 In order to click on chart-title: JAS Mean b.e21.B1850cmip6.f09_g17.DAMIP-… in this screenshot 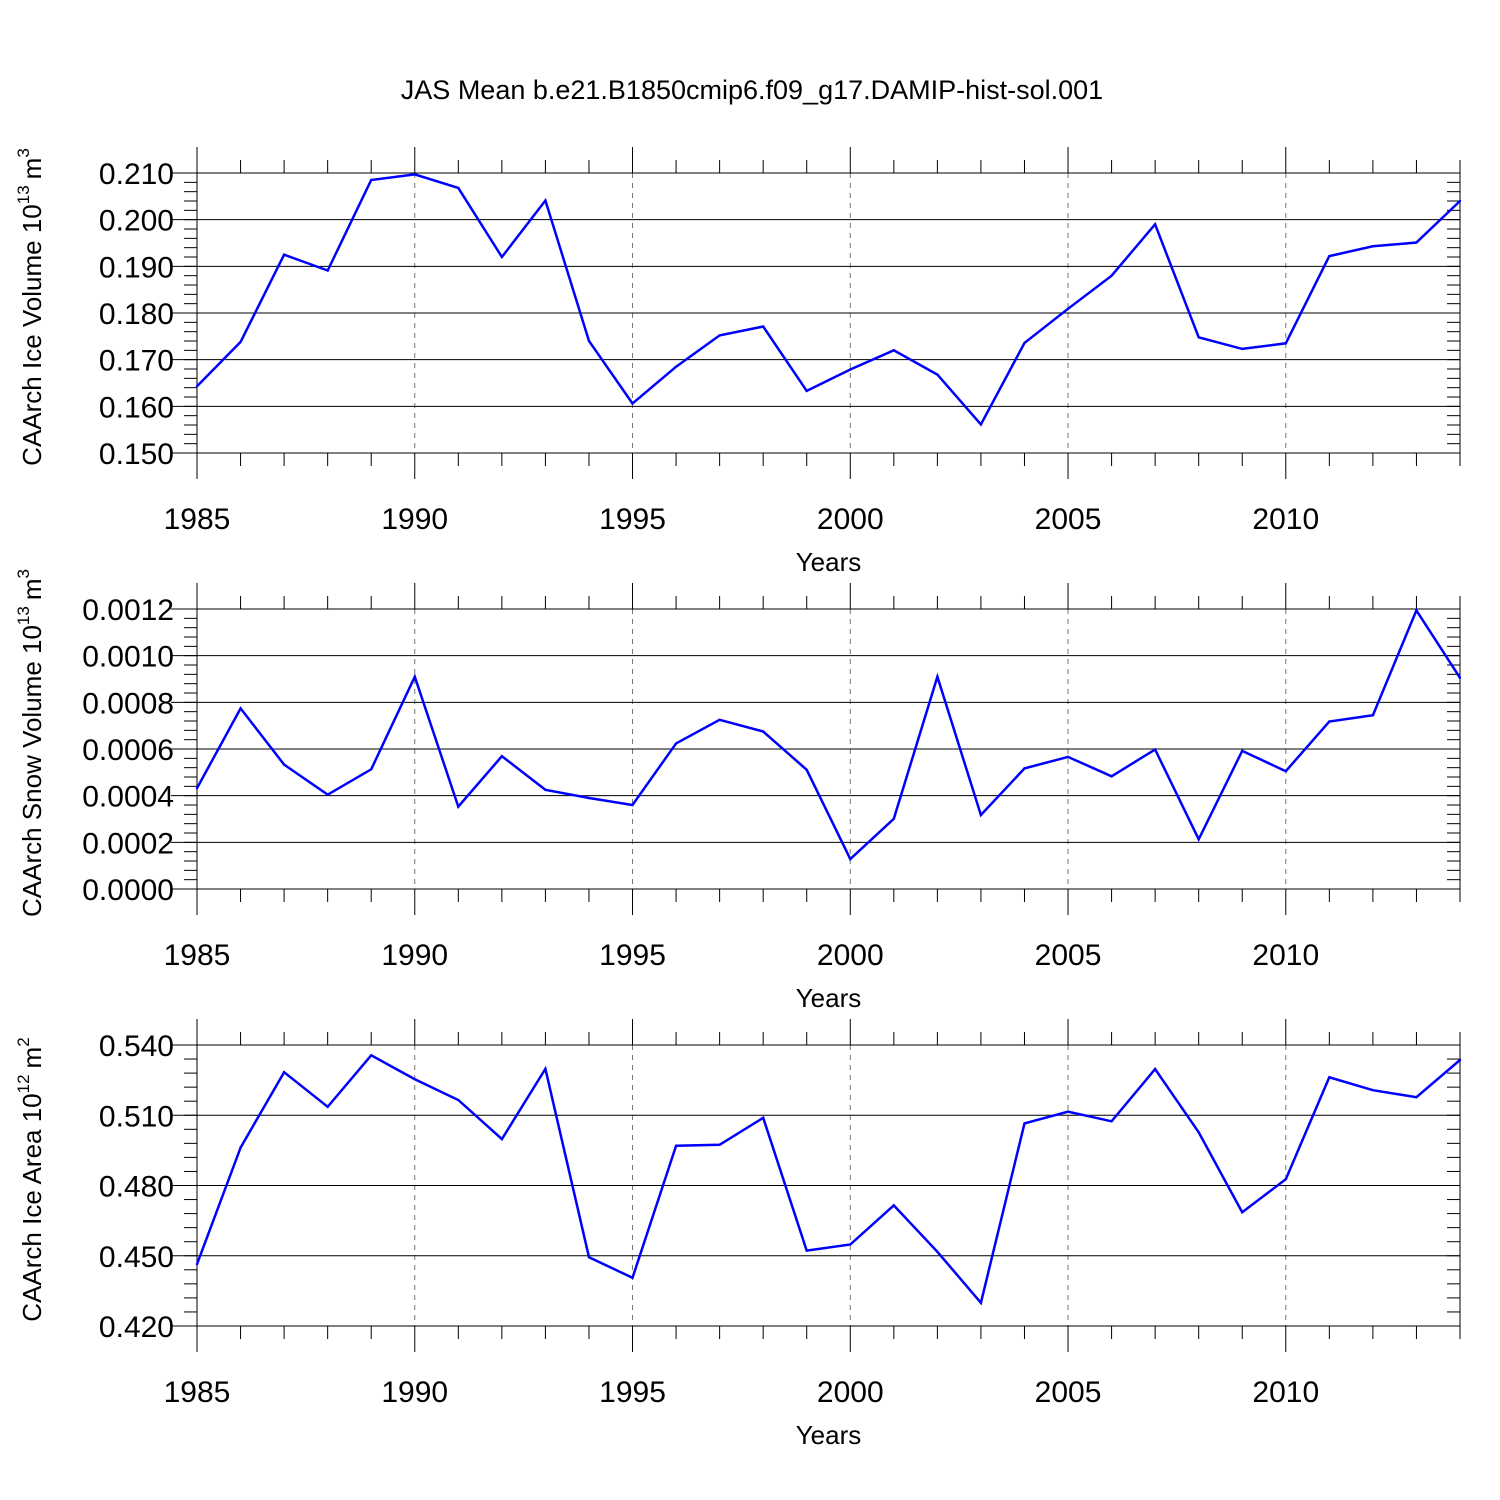, I will do `click(752, 90)`.